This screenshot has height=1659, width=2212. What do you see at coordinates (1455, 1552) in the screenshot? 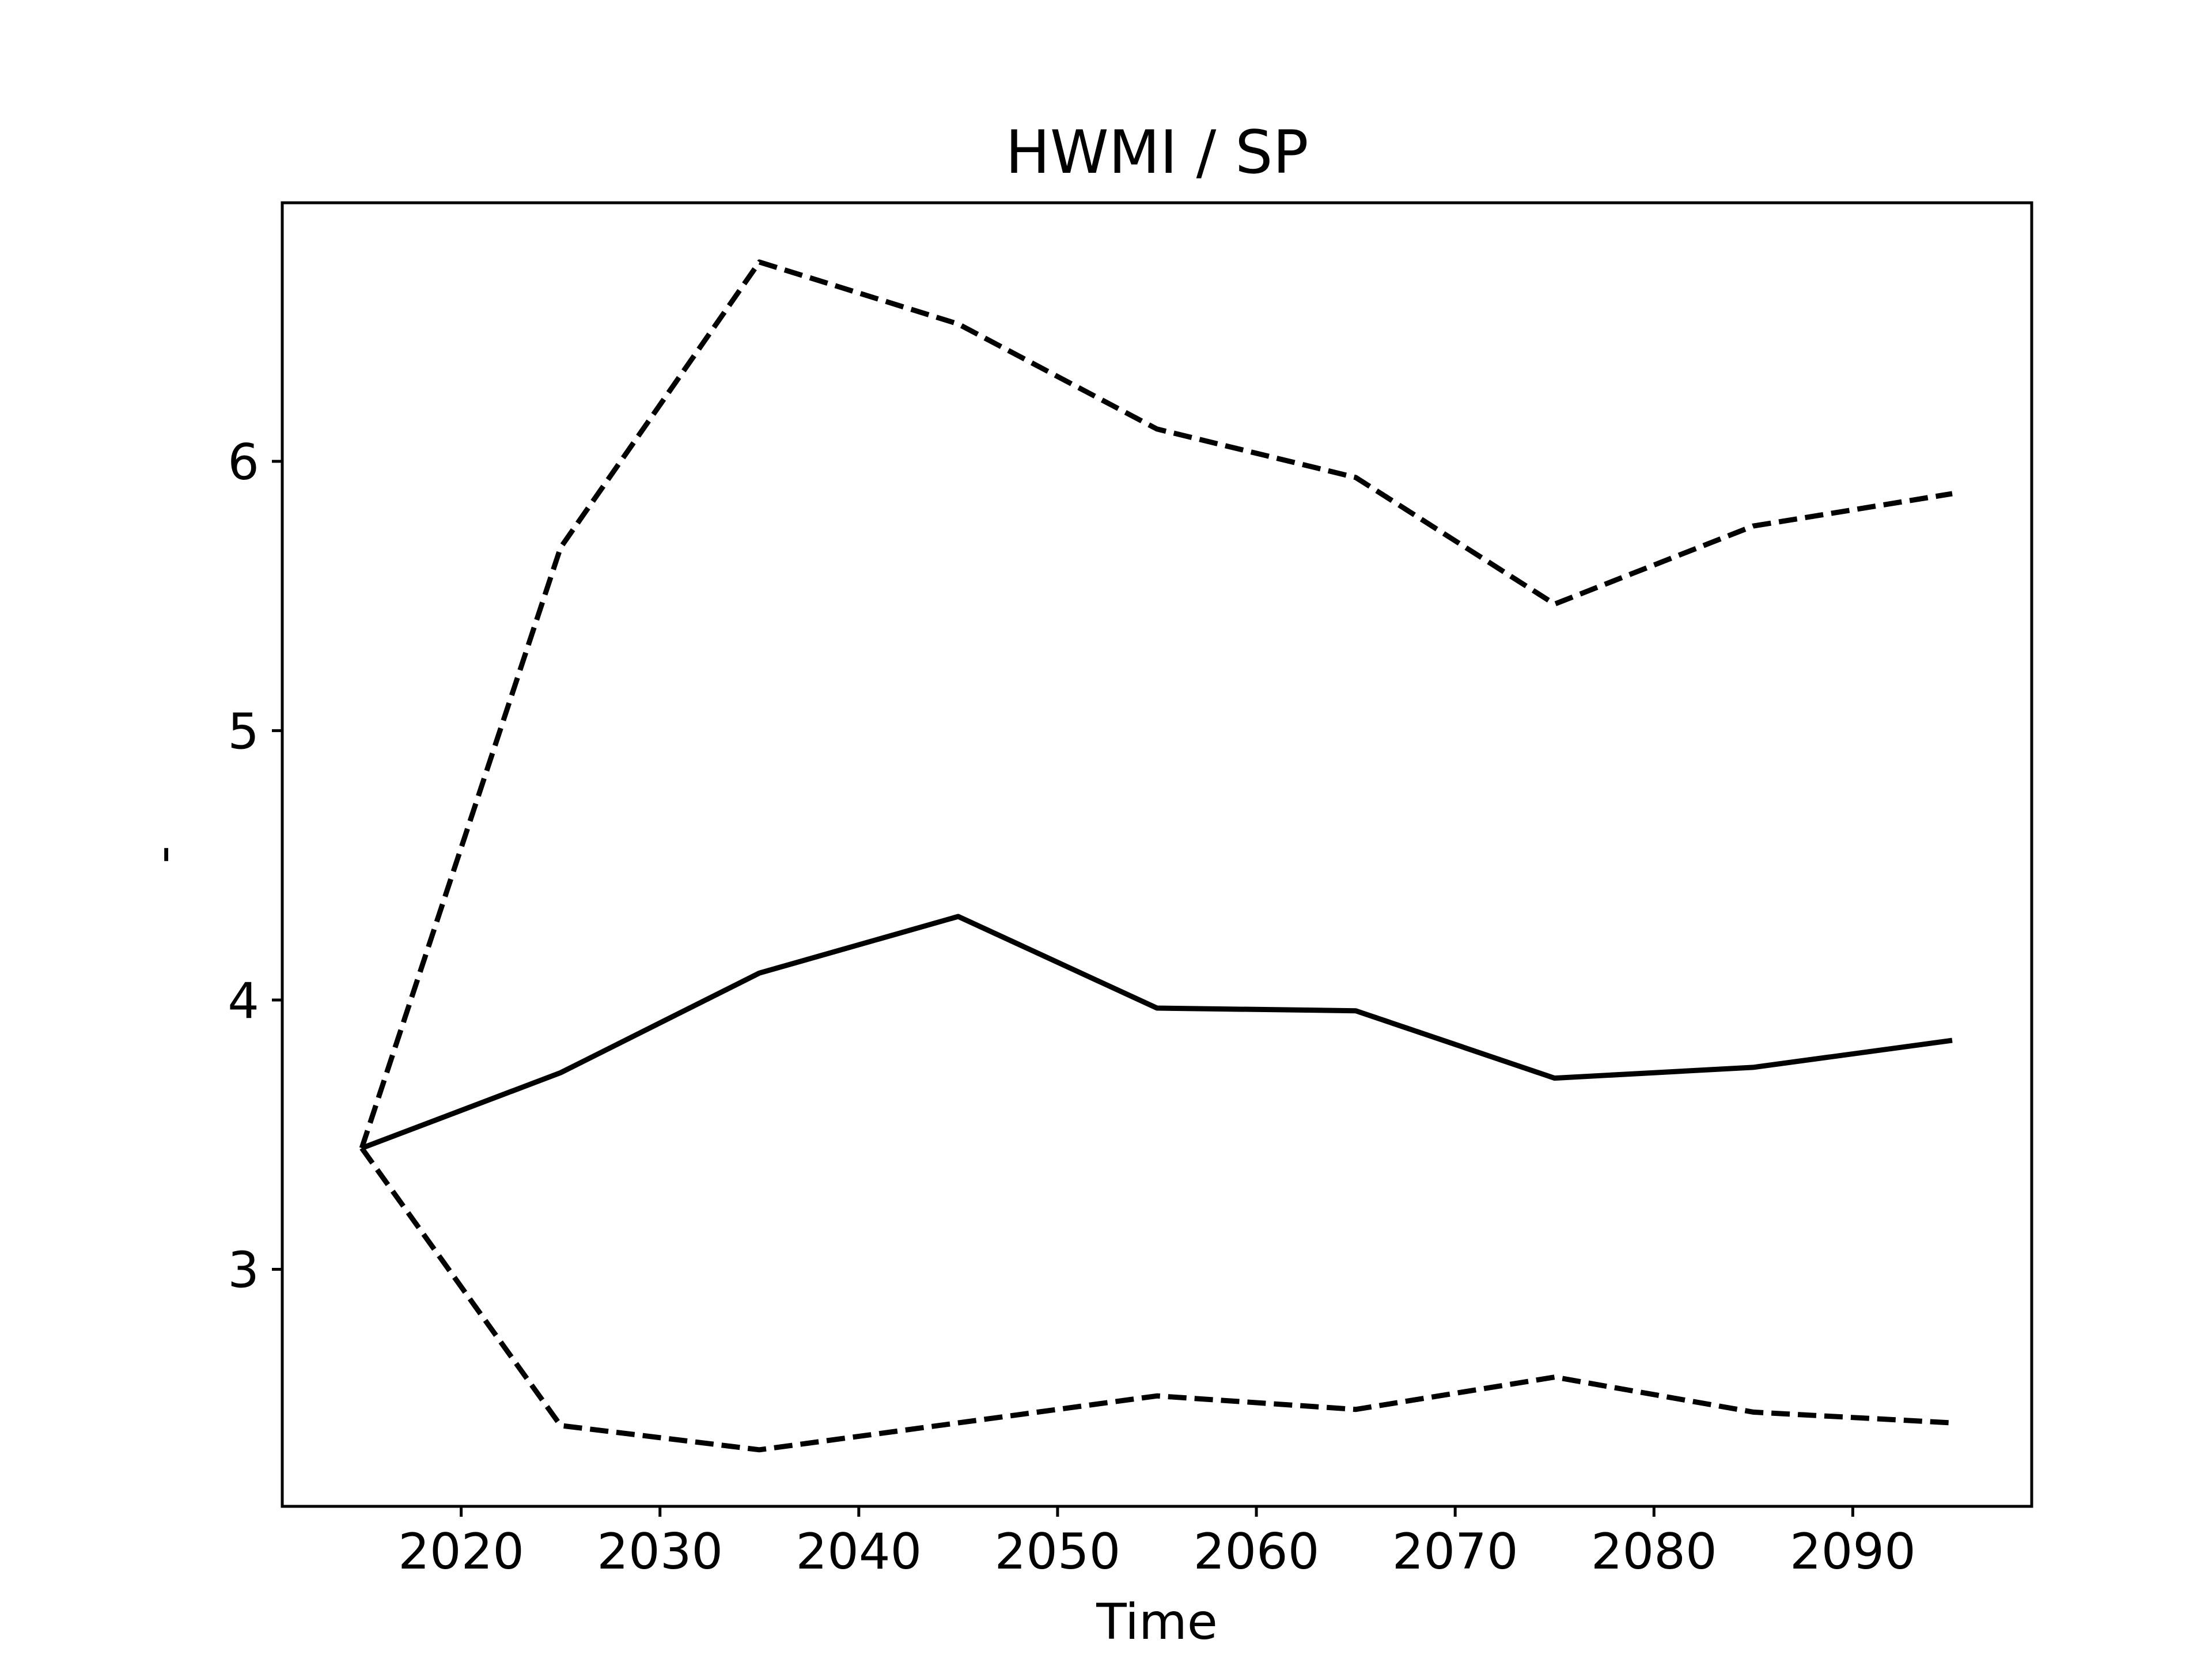
I see `x-tick-label: 2070` at bounding box center [1455, 1552].